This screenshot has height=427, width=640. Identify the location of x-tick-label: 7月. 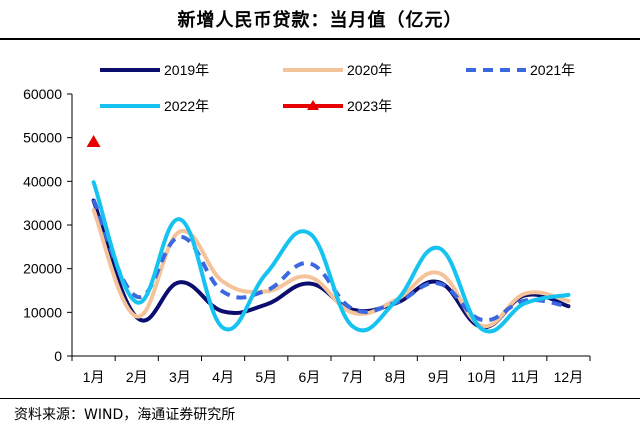
(353, 377).